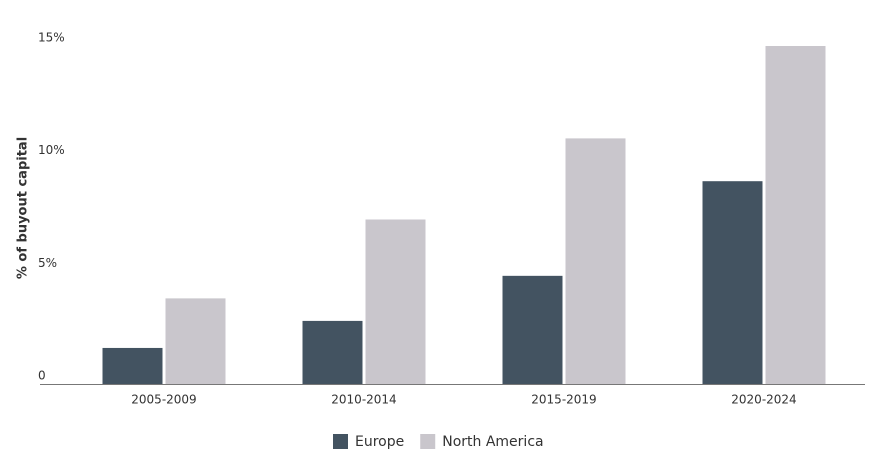 The height and width of the screenshot is (469, 886). What do you see at coordinates (163, 400) in the screenshot?
I see `x-tick-label: 2005-2009` at bounding box center [163, 400].